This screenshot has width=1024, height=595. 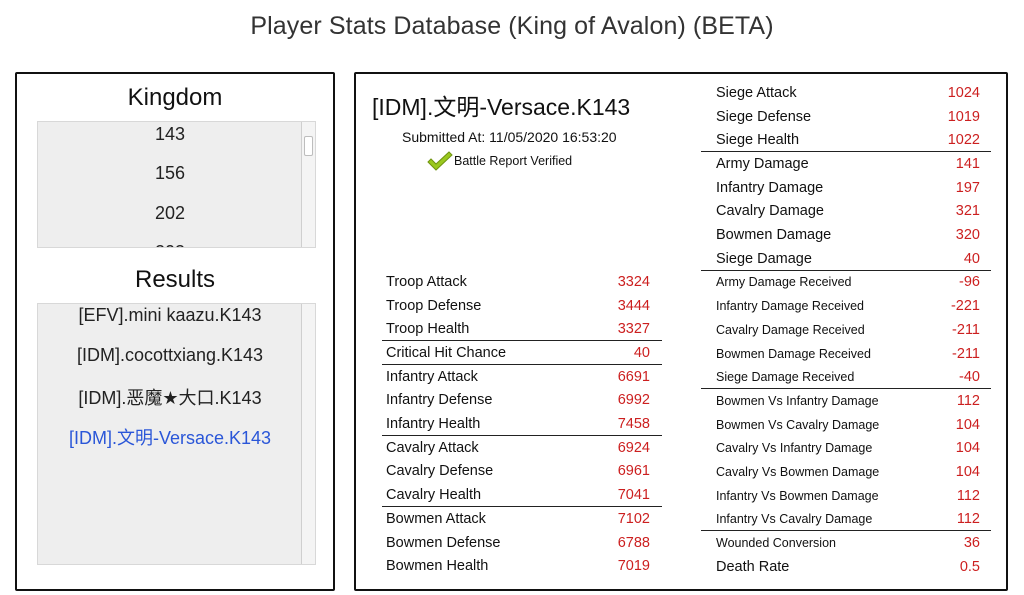 I want to click on stat-label: Siege Attack, so click(x=756, y=92).